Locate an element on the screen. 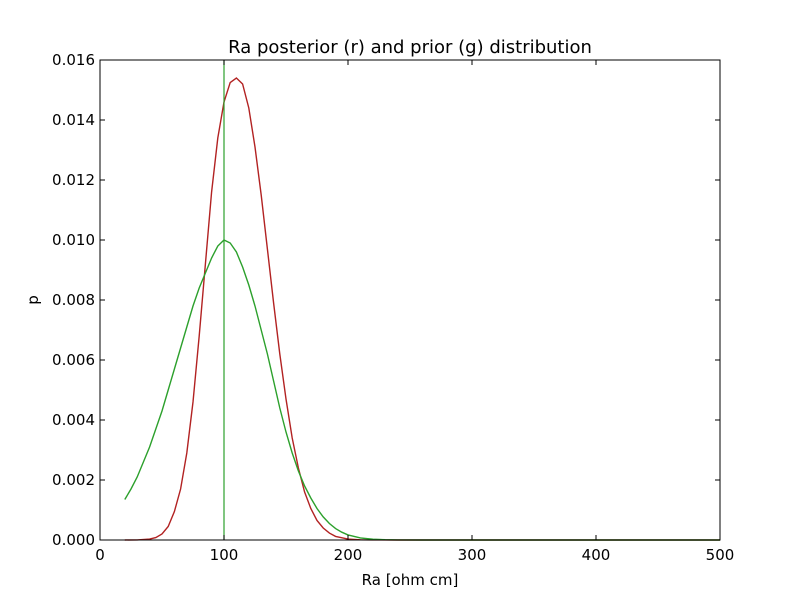 Image resolution: width=800 pixels, height=600 pixels. y-tick-label: 0.010 is located at coordinates (73, 240).